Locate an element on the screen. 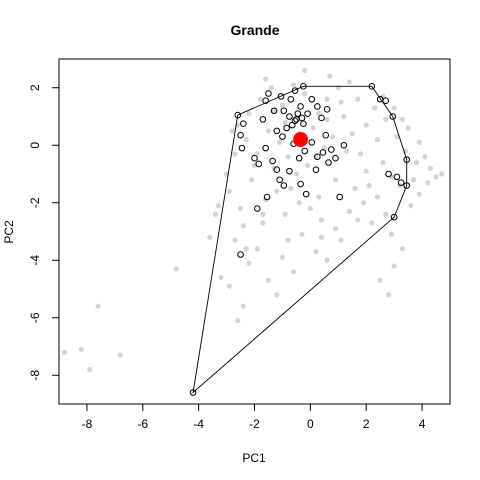 The width and height of the screenshot is (480, 480). y-tick-label: -4 is located at coordinates (35, 260).